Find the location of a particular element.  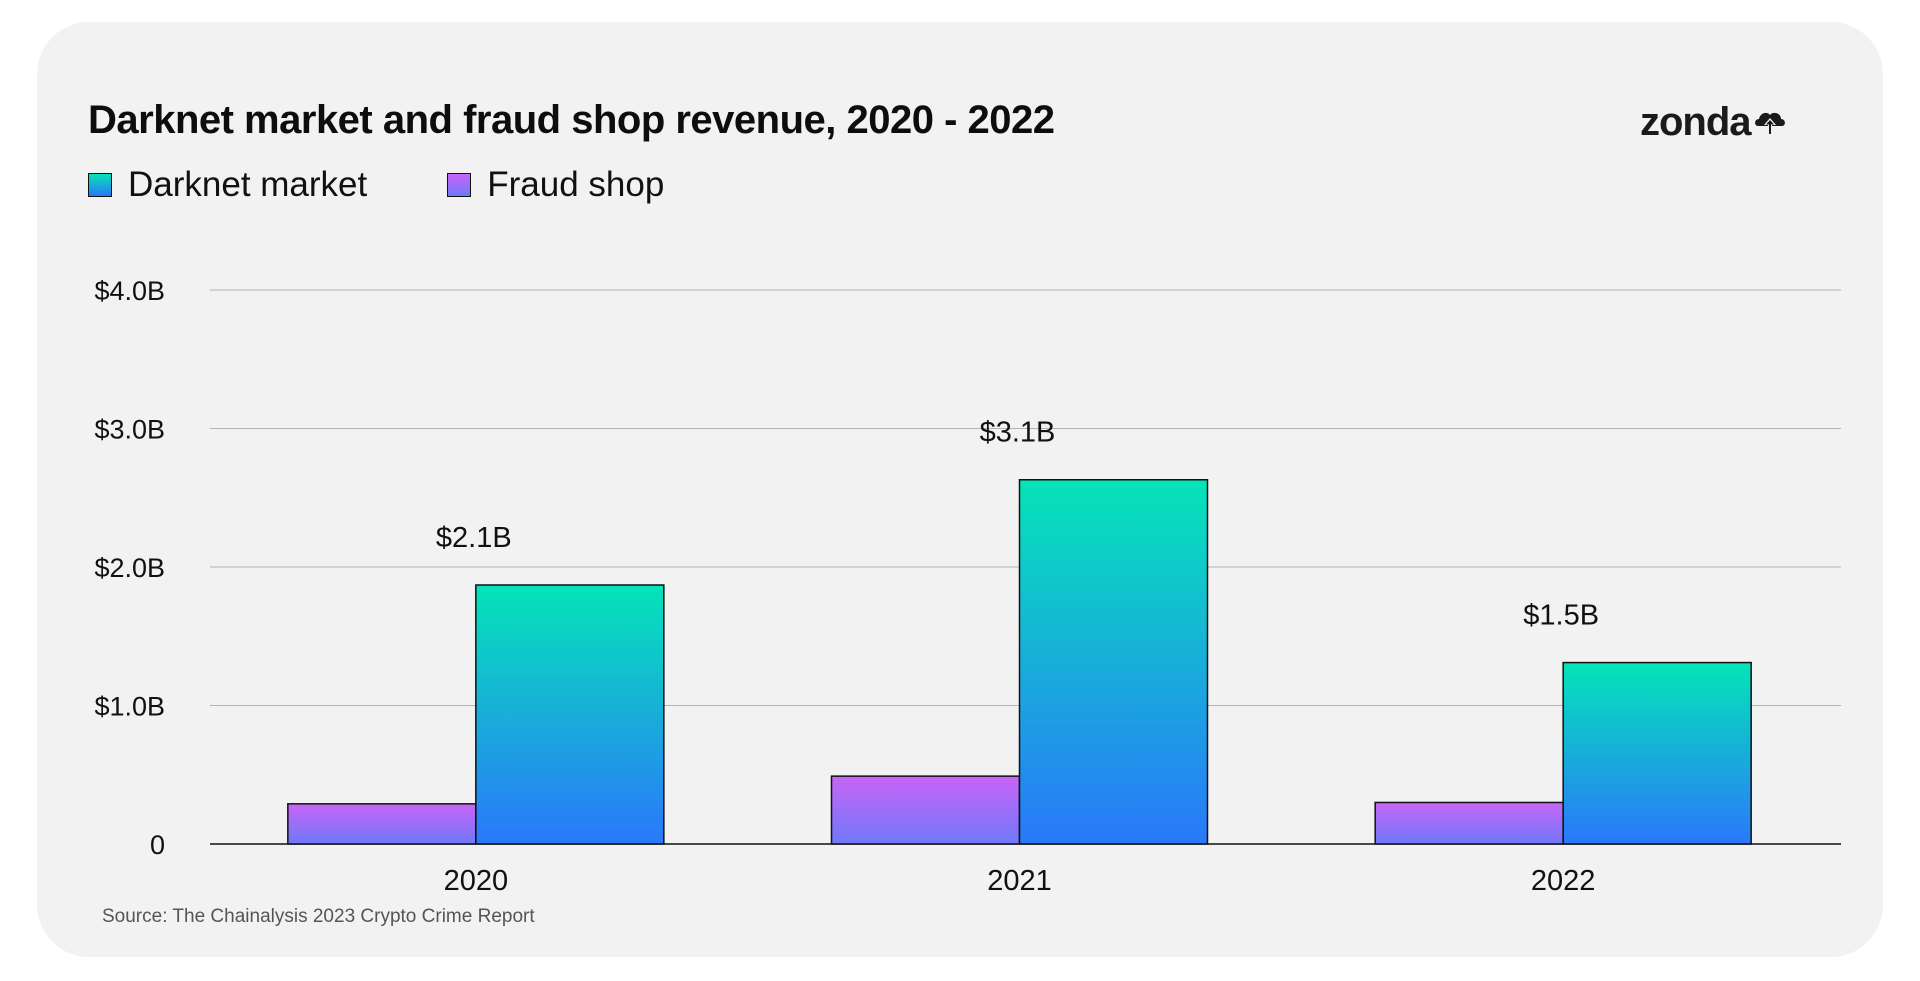

y-tick-label: $2.0B is located at coordinates (129, 568).